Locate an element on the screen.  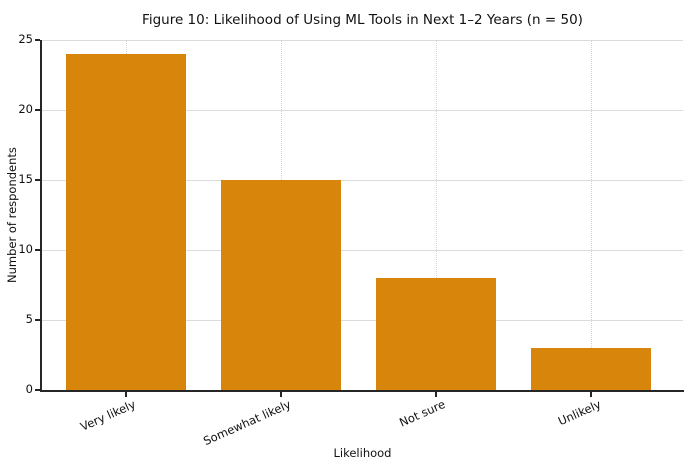
x-tick-label-not-sure: Not sure is located at coordinates (422, 413).